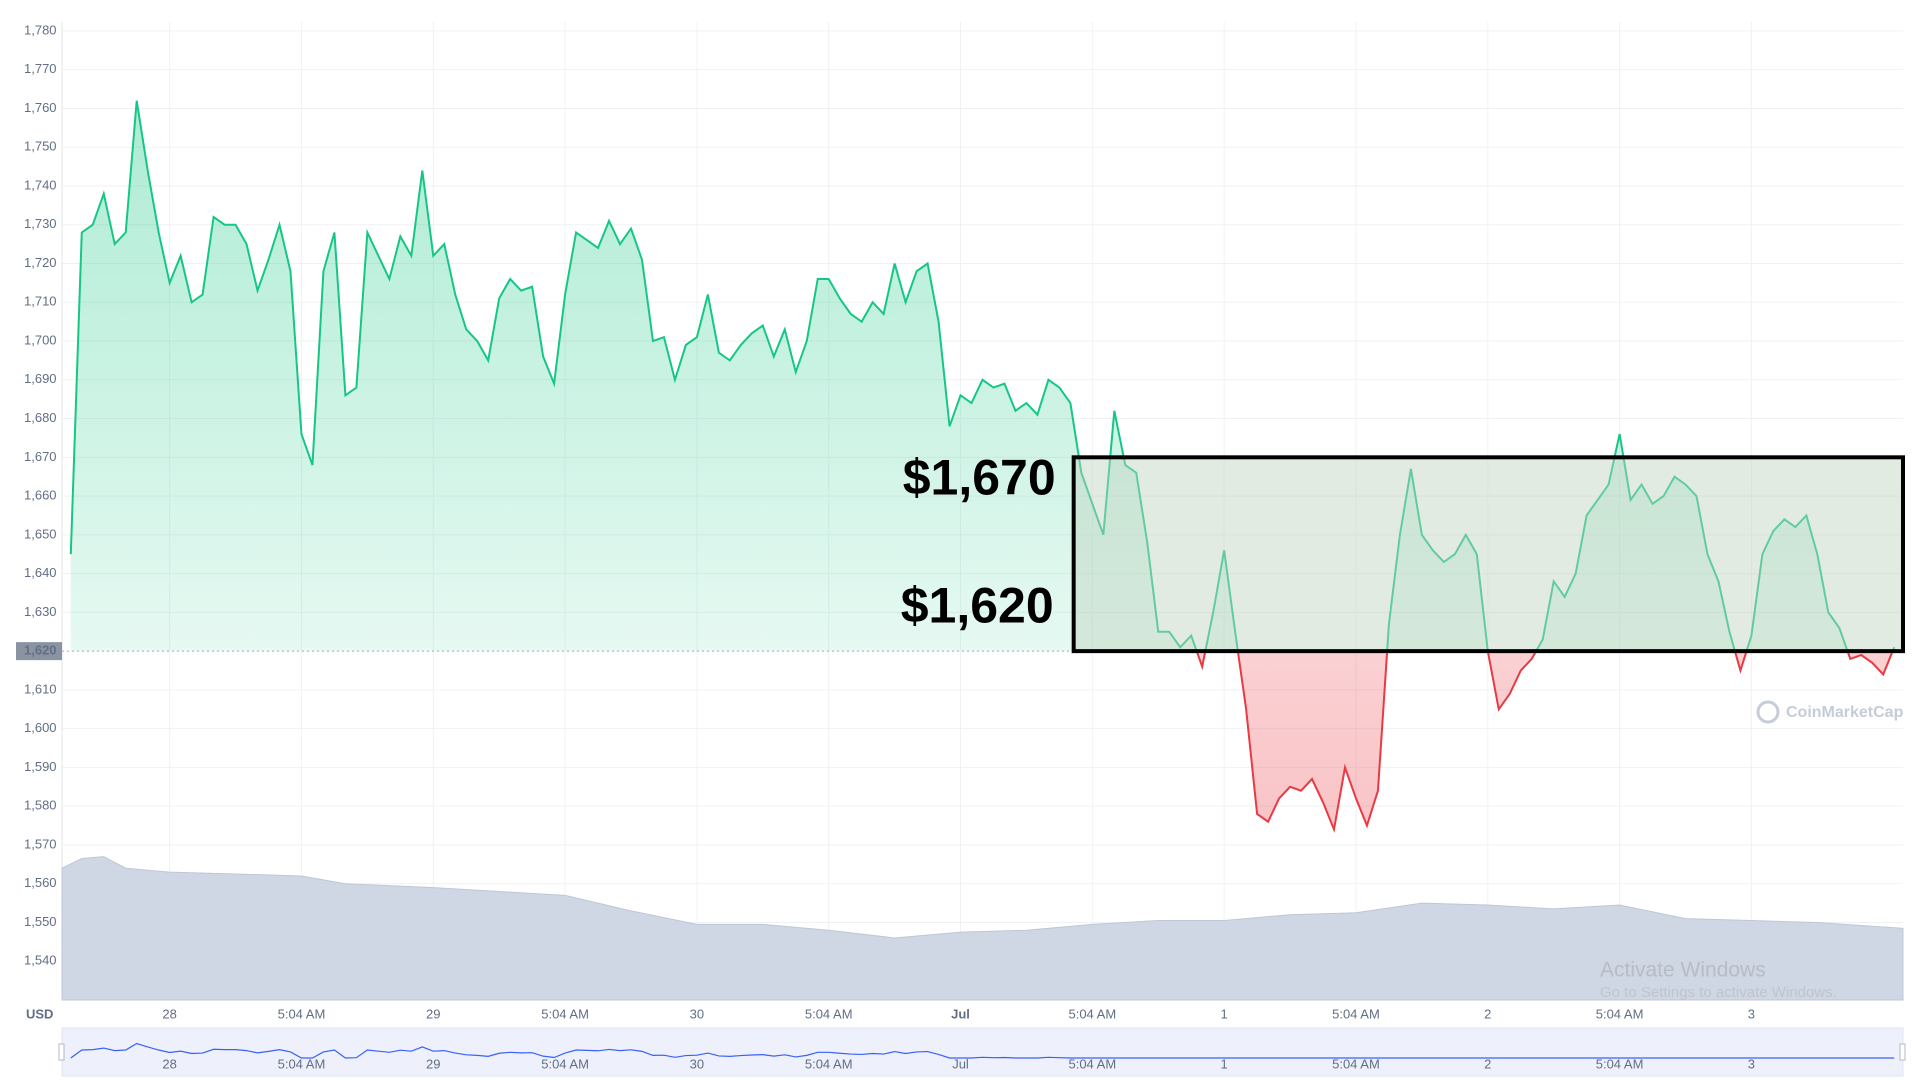  What do you see at coordinates (40, 378) in the screenshot?
I see `y-tick-label: 1,690` at bounding box center [40, 378].